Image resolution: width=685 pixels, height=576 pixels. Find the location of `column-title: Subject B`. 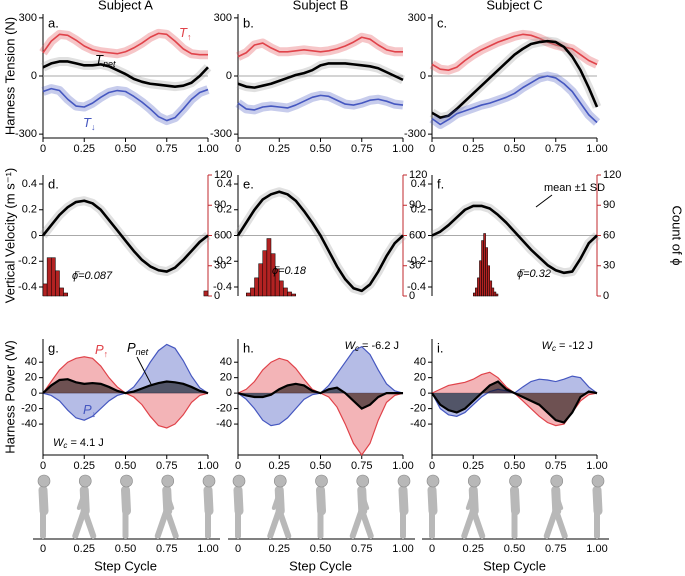

column-title: Subject B is located at coordinates (321, 6).